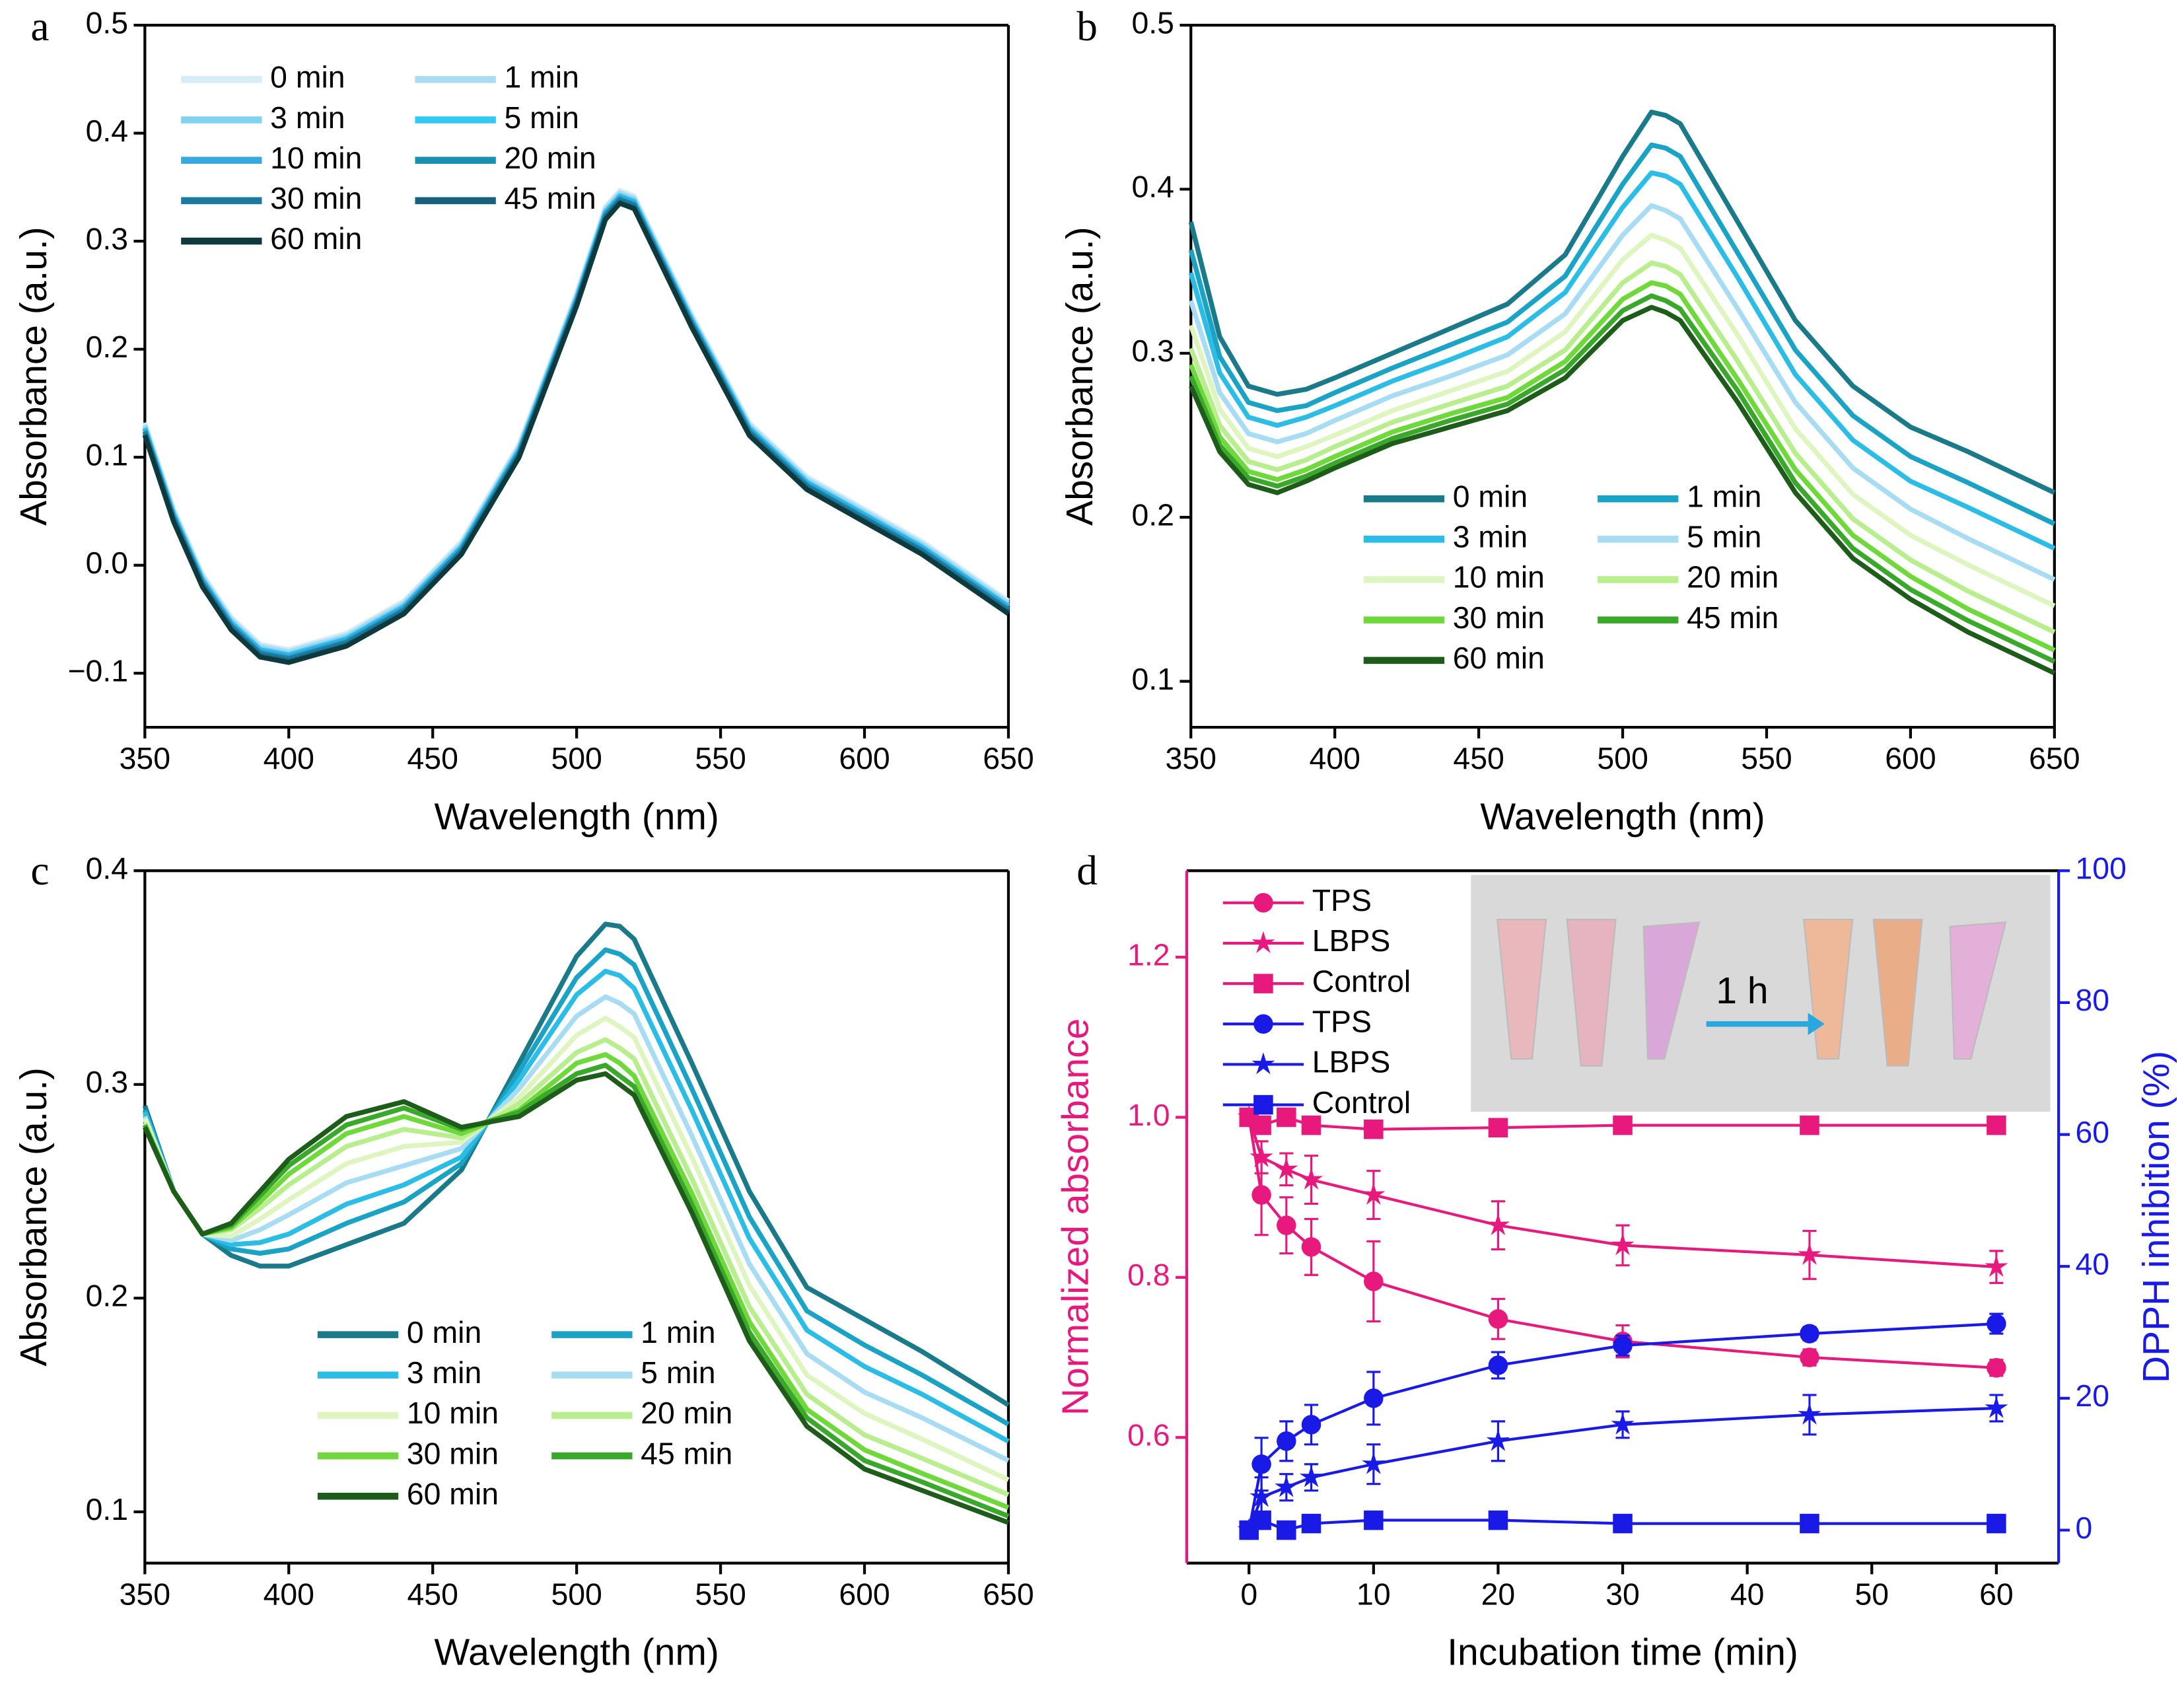  What do you see at coordinates (39, 26) in the screenshot?
I see `panel-label: a` at bounding box center [39, 26].